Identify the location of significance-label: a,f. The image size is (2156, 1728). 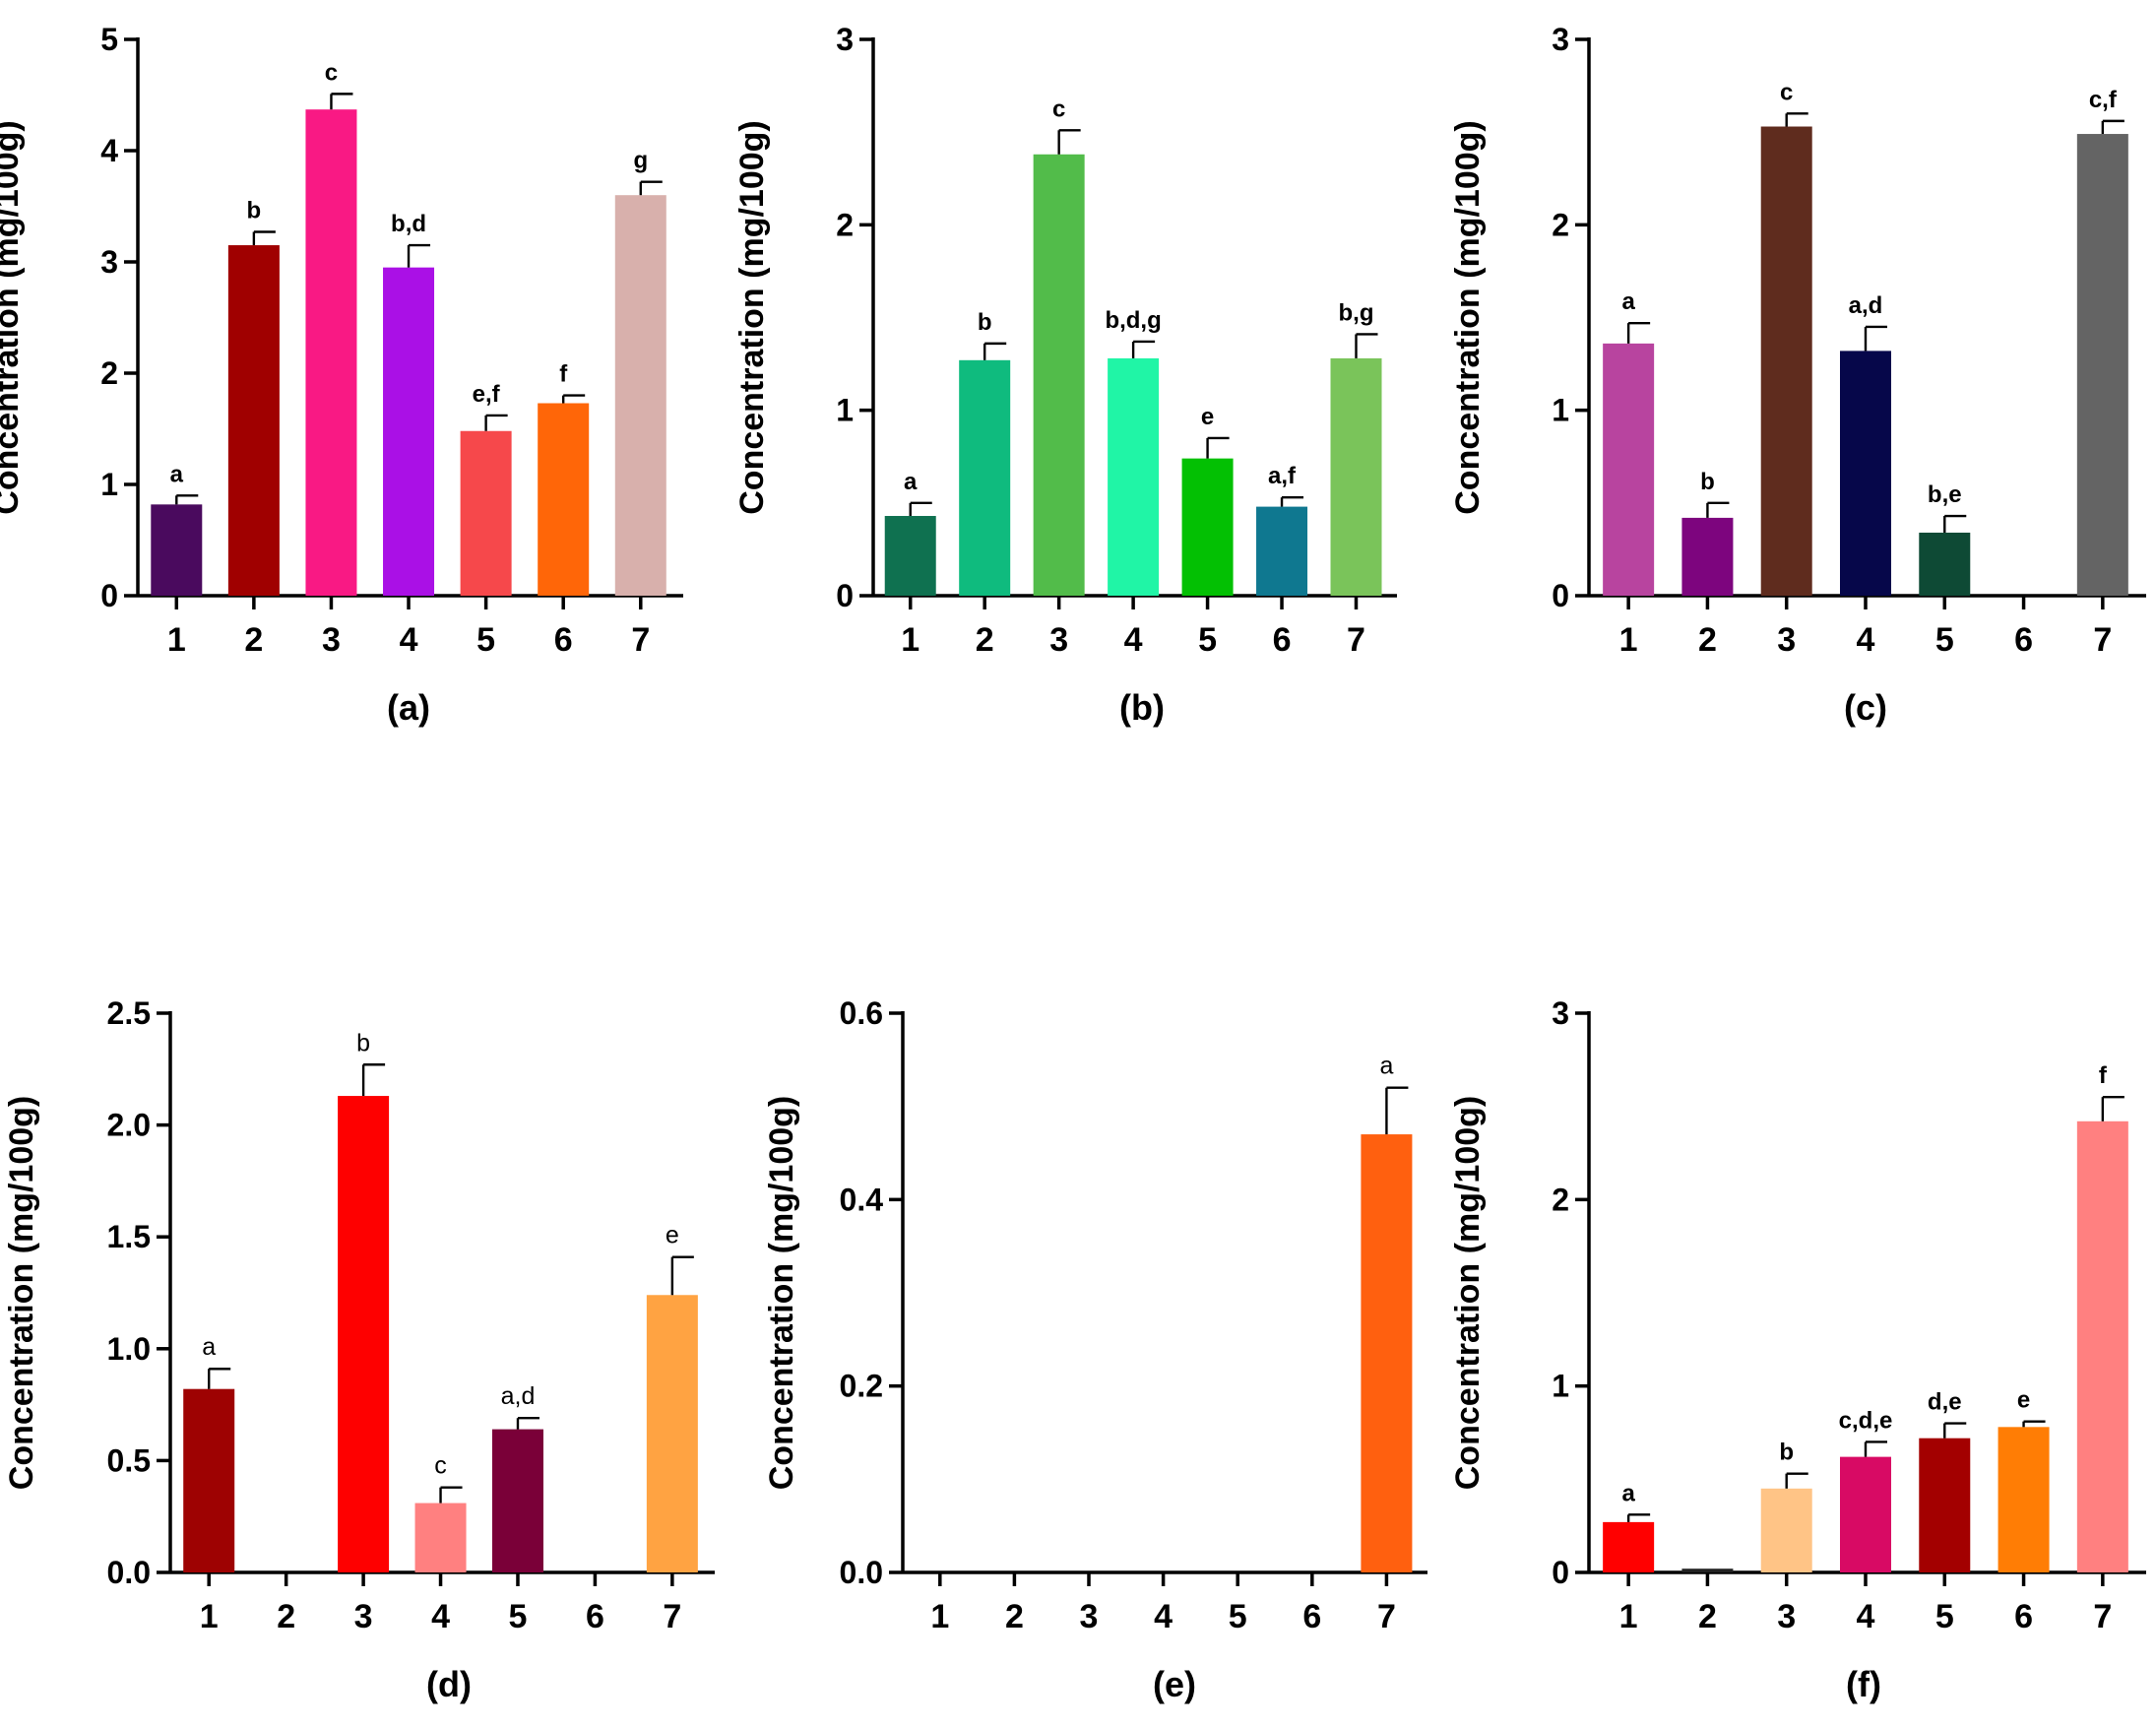
(1282, 476).